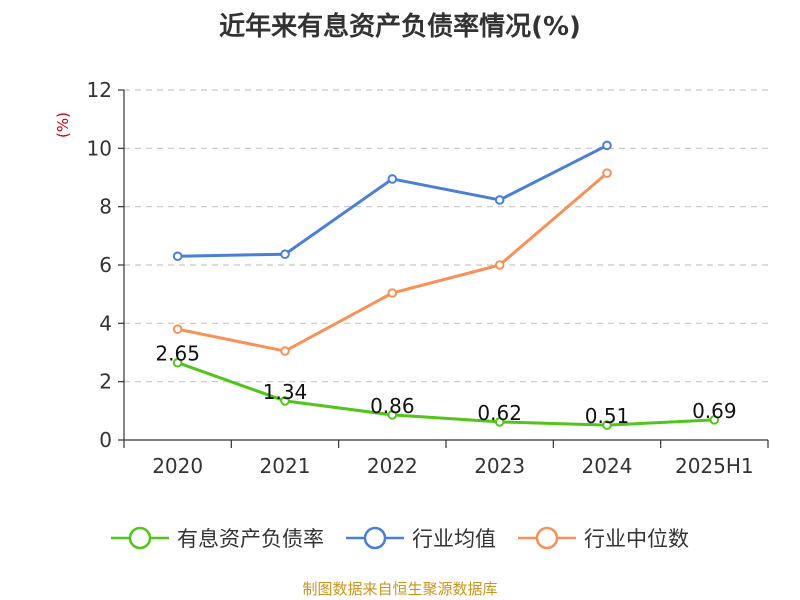 This screenshot has height=600, width=800. I want to click on y-tick-label: 0, so click(105, 440).